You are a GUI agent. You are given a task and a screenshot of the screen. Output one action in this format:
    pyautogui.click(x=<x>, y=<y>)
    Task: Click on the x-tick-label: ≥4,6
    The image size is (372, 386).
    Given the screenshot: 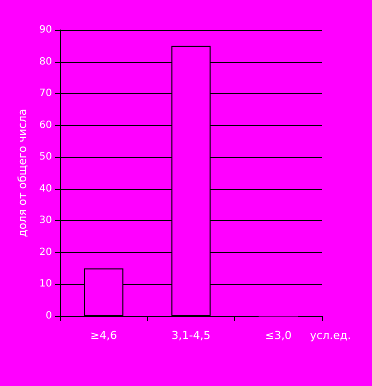 What is the action you would take?
    pyautogui.click(x=104, y=335)
    